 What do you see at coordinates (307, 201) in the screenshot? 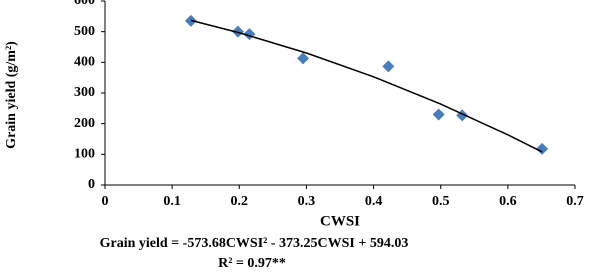
I see `x-tick-label: 0.3` at bounding box center [307, 201].